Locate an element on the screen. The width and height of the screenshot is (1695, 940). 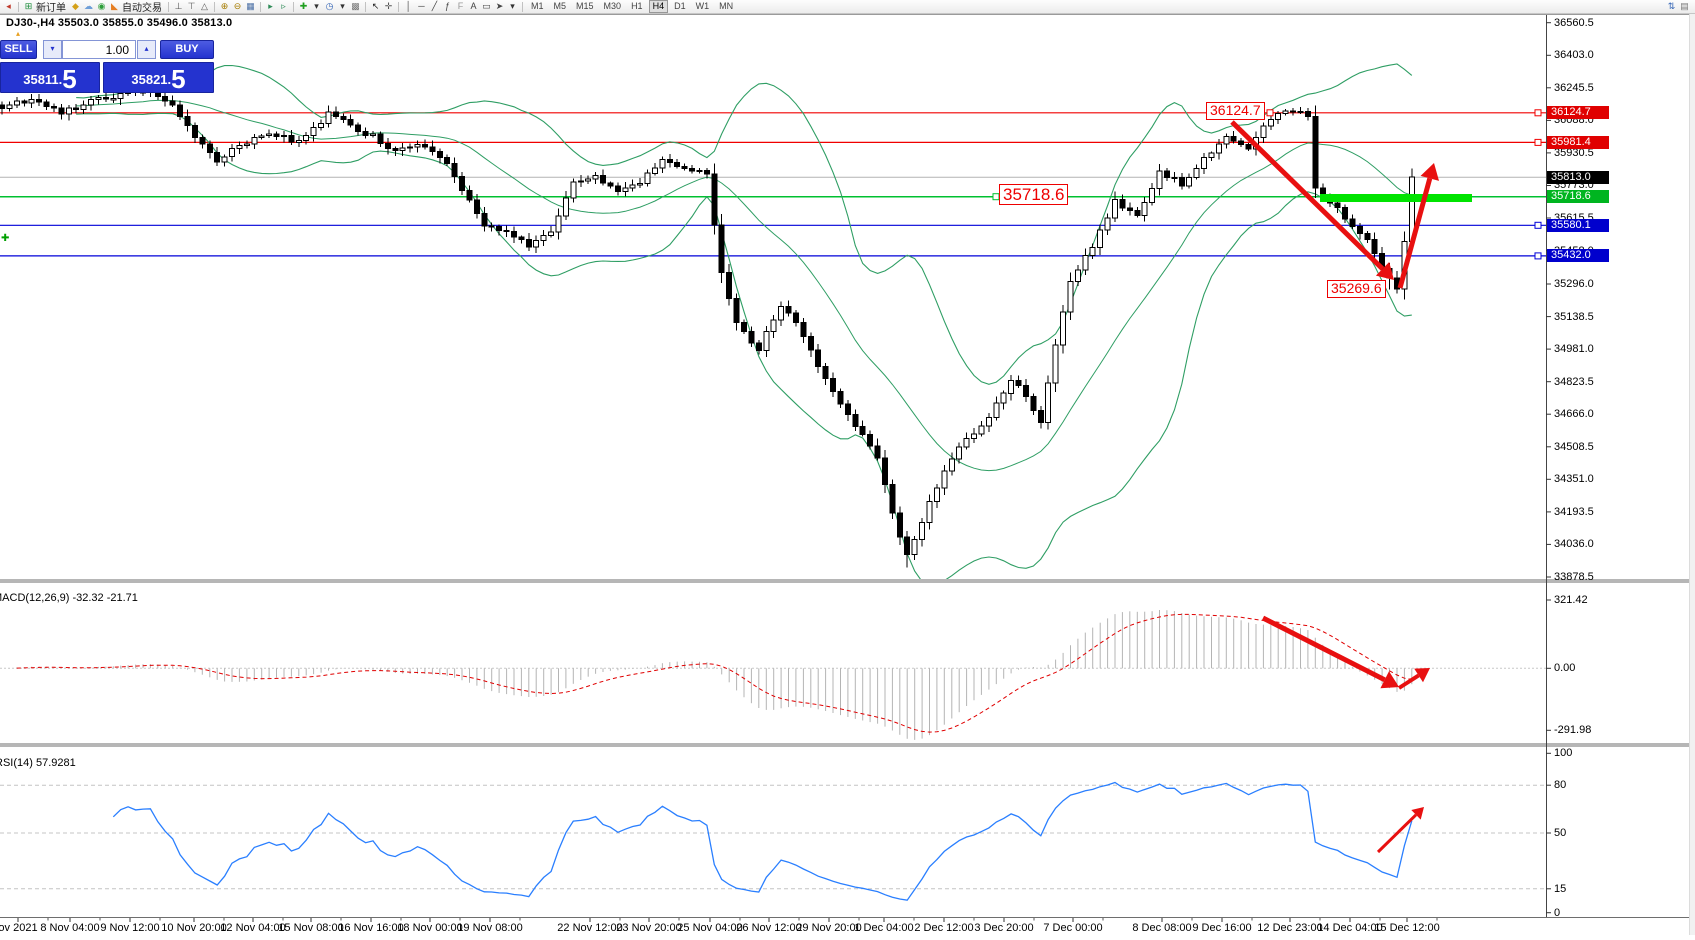
indicator-window-alt-icon: ⊤ is located at coordinates (191, 6).